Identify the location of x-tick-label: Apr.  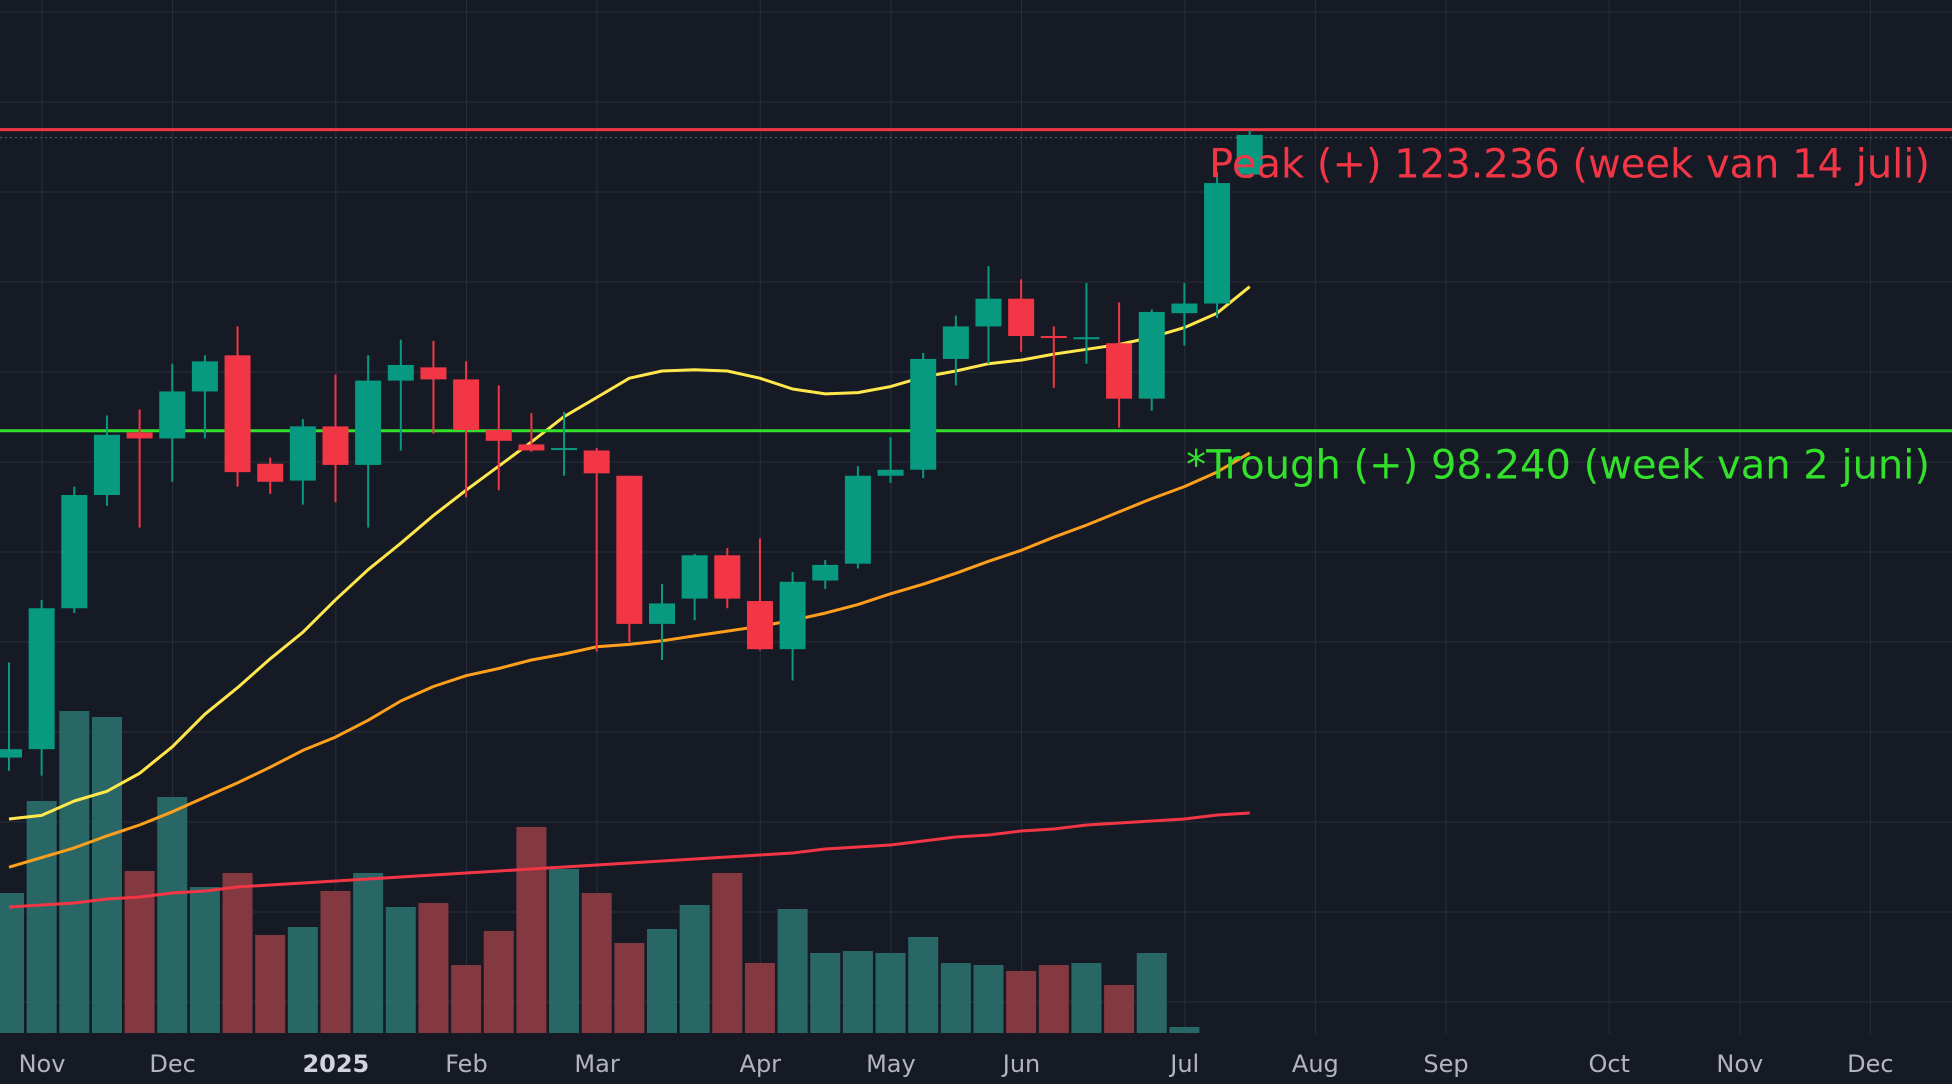
(761, 1064).